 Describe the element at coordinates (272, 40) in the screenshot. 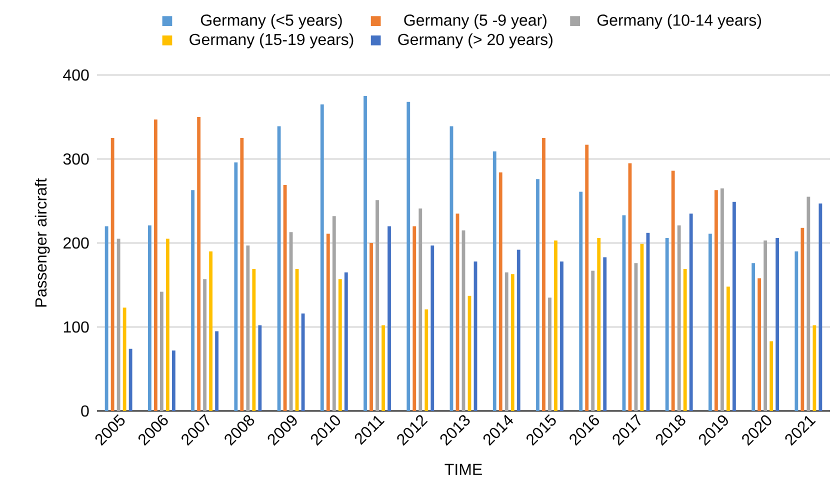

I see `legend-label: Germany (15-19 years)` at that location.